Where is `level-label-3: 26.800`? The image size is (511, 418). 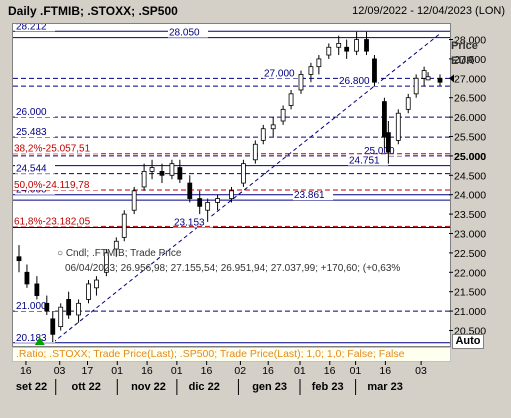 level-label-3: 26.800 is located at coordinates (354, 81).